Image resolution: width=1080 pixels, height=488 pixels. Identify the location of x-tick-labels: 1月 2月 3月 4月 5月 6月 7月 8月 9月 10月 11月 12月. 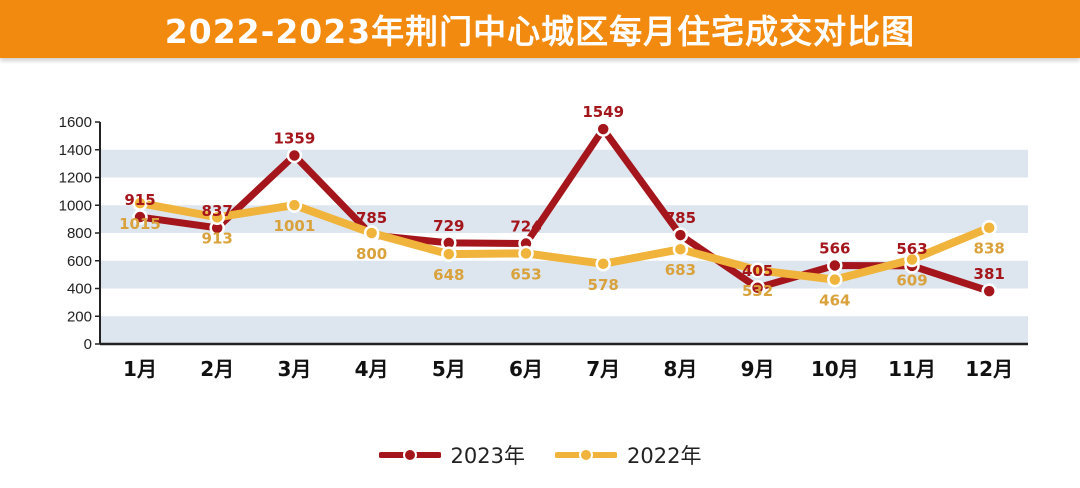
(568, 369).